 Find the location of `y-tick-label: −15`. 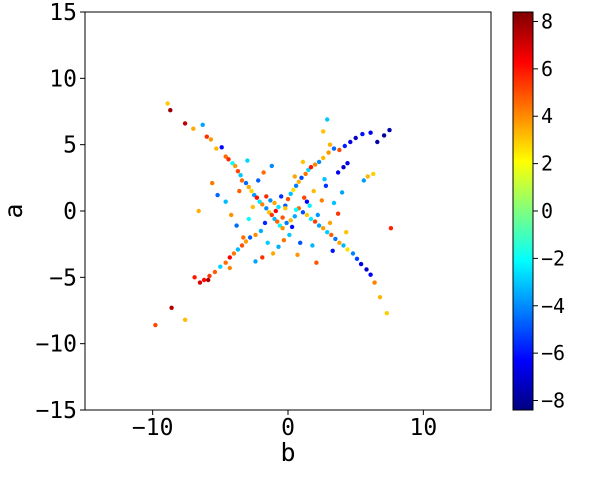

y-tick-label: −15 is located at coordinates (56, 411).